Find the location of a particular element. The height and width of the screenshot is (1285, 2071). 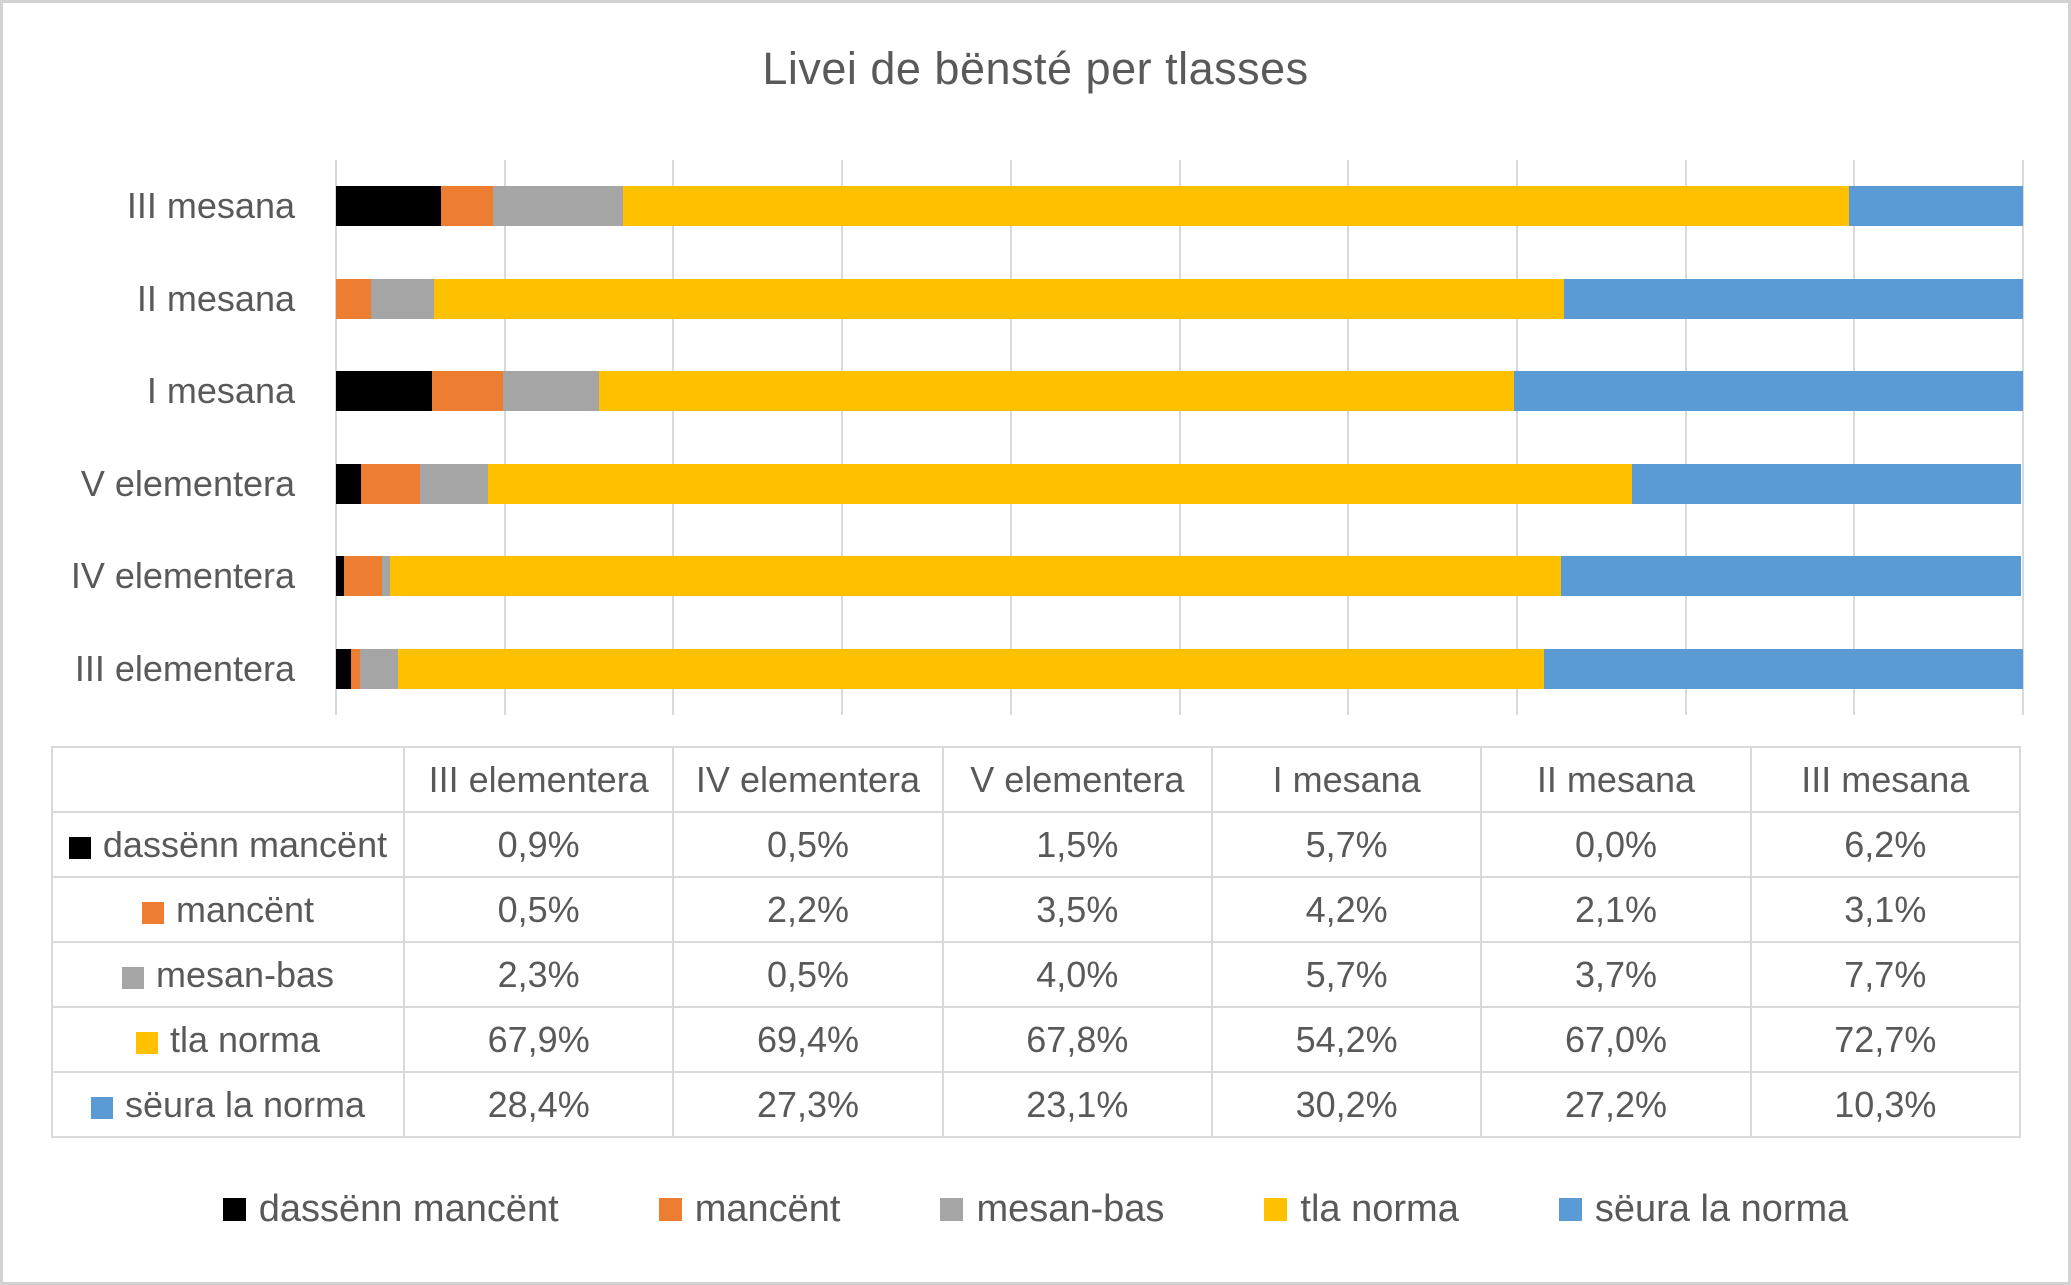

table-row-header: tla norma is located at coordinates (228, 1039).